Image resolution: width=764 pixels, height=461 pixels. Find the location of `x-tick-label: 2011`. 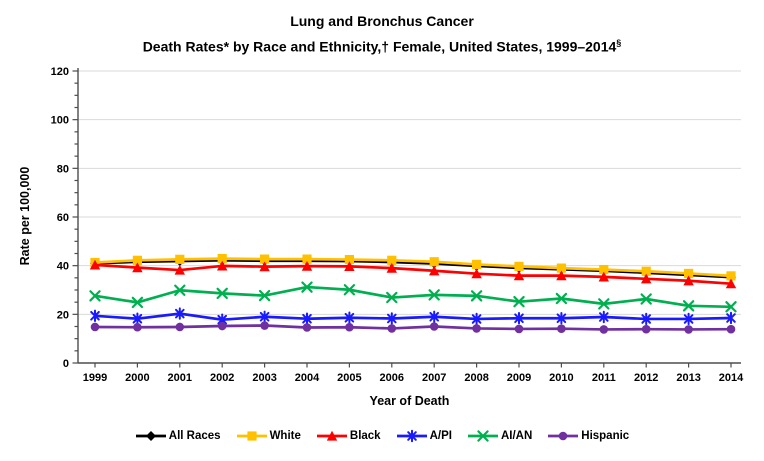

x-tick-label: 2011 is located at coordinates (604, 378).